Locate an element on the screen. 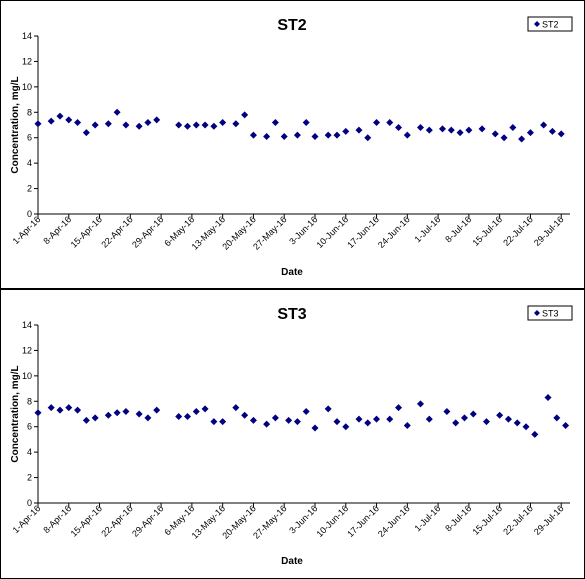 The image size is (585, 579). x-tick-label: 10-Jun-16 is located at coordinates (332, 232).